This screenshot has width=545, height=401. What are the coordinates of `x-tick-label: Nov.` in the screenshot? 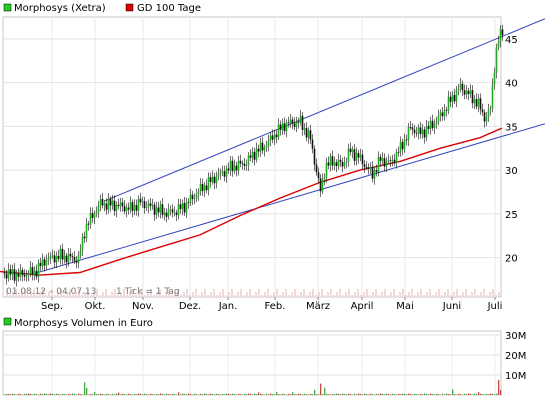 It's located at (143, 306).